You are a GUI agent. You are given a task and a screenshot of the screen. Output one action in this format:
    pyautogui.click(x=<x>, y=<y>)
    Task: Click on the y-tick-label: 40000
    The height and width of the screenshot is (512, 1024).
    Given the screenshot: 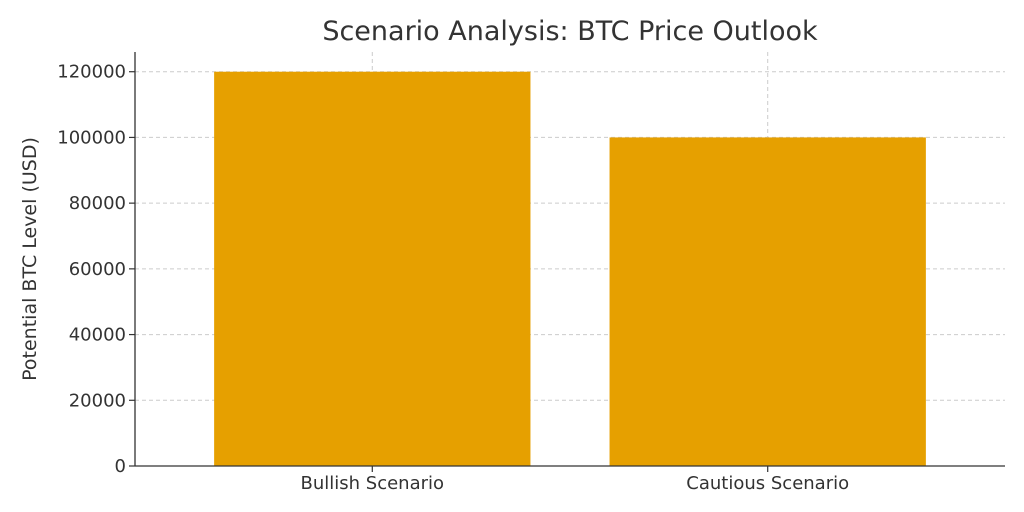 What is the action you would take?
    pyautogui.click(x=97, y=335)
    